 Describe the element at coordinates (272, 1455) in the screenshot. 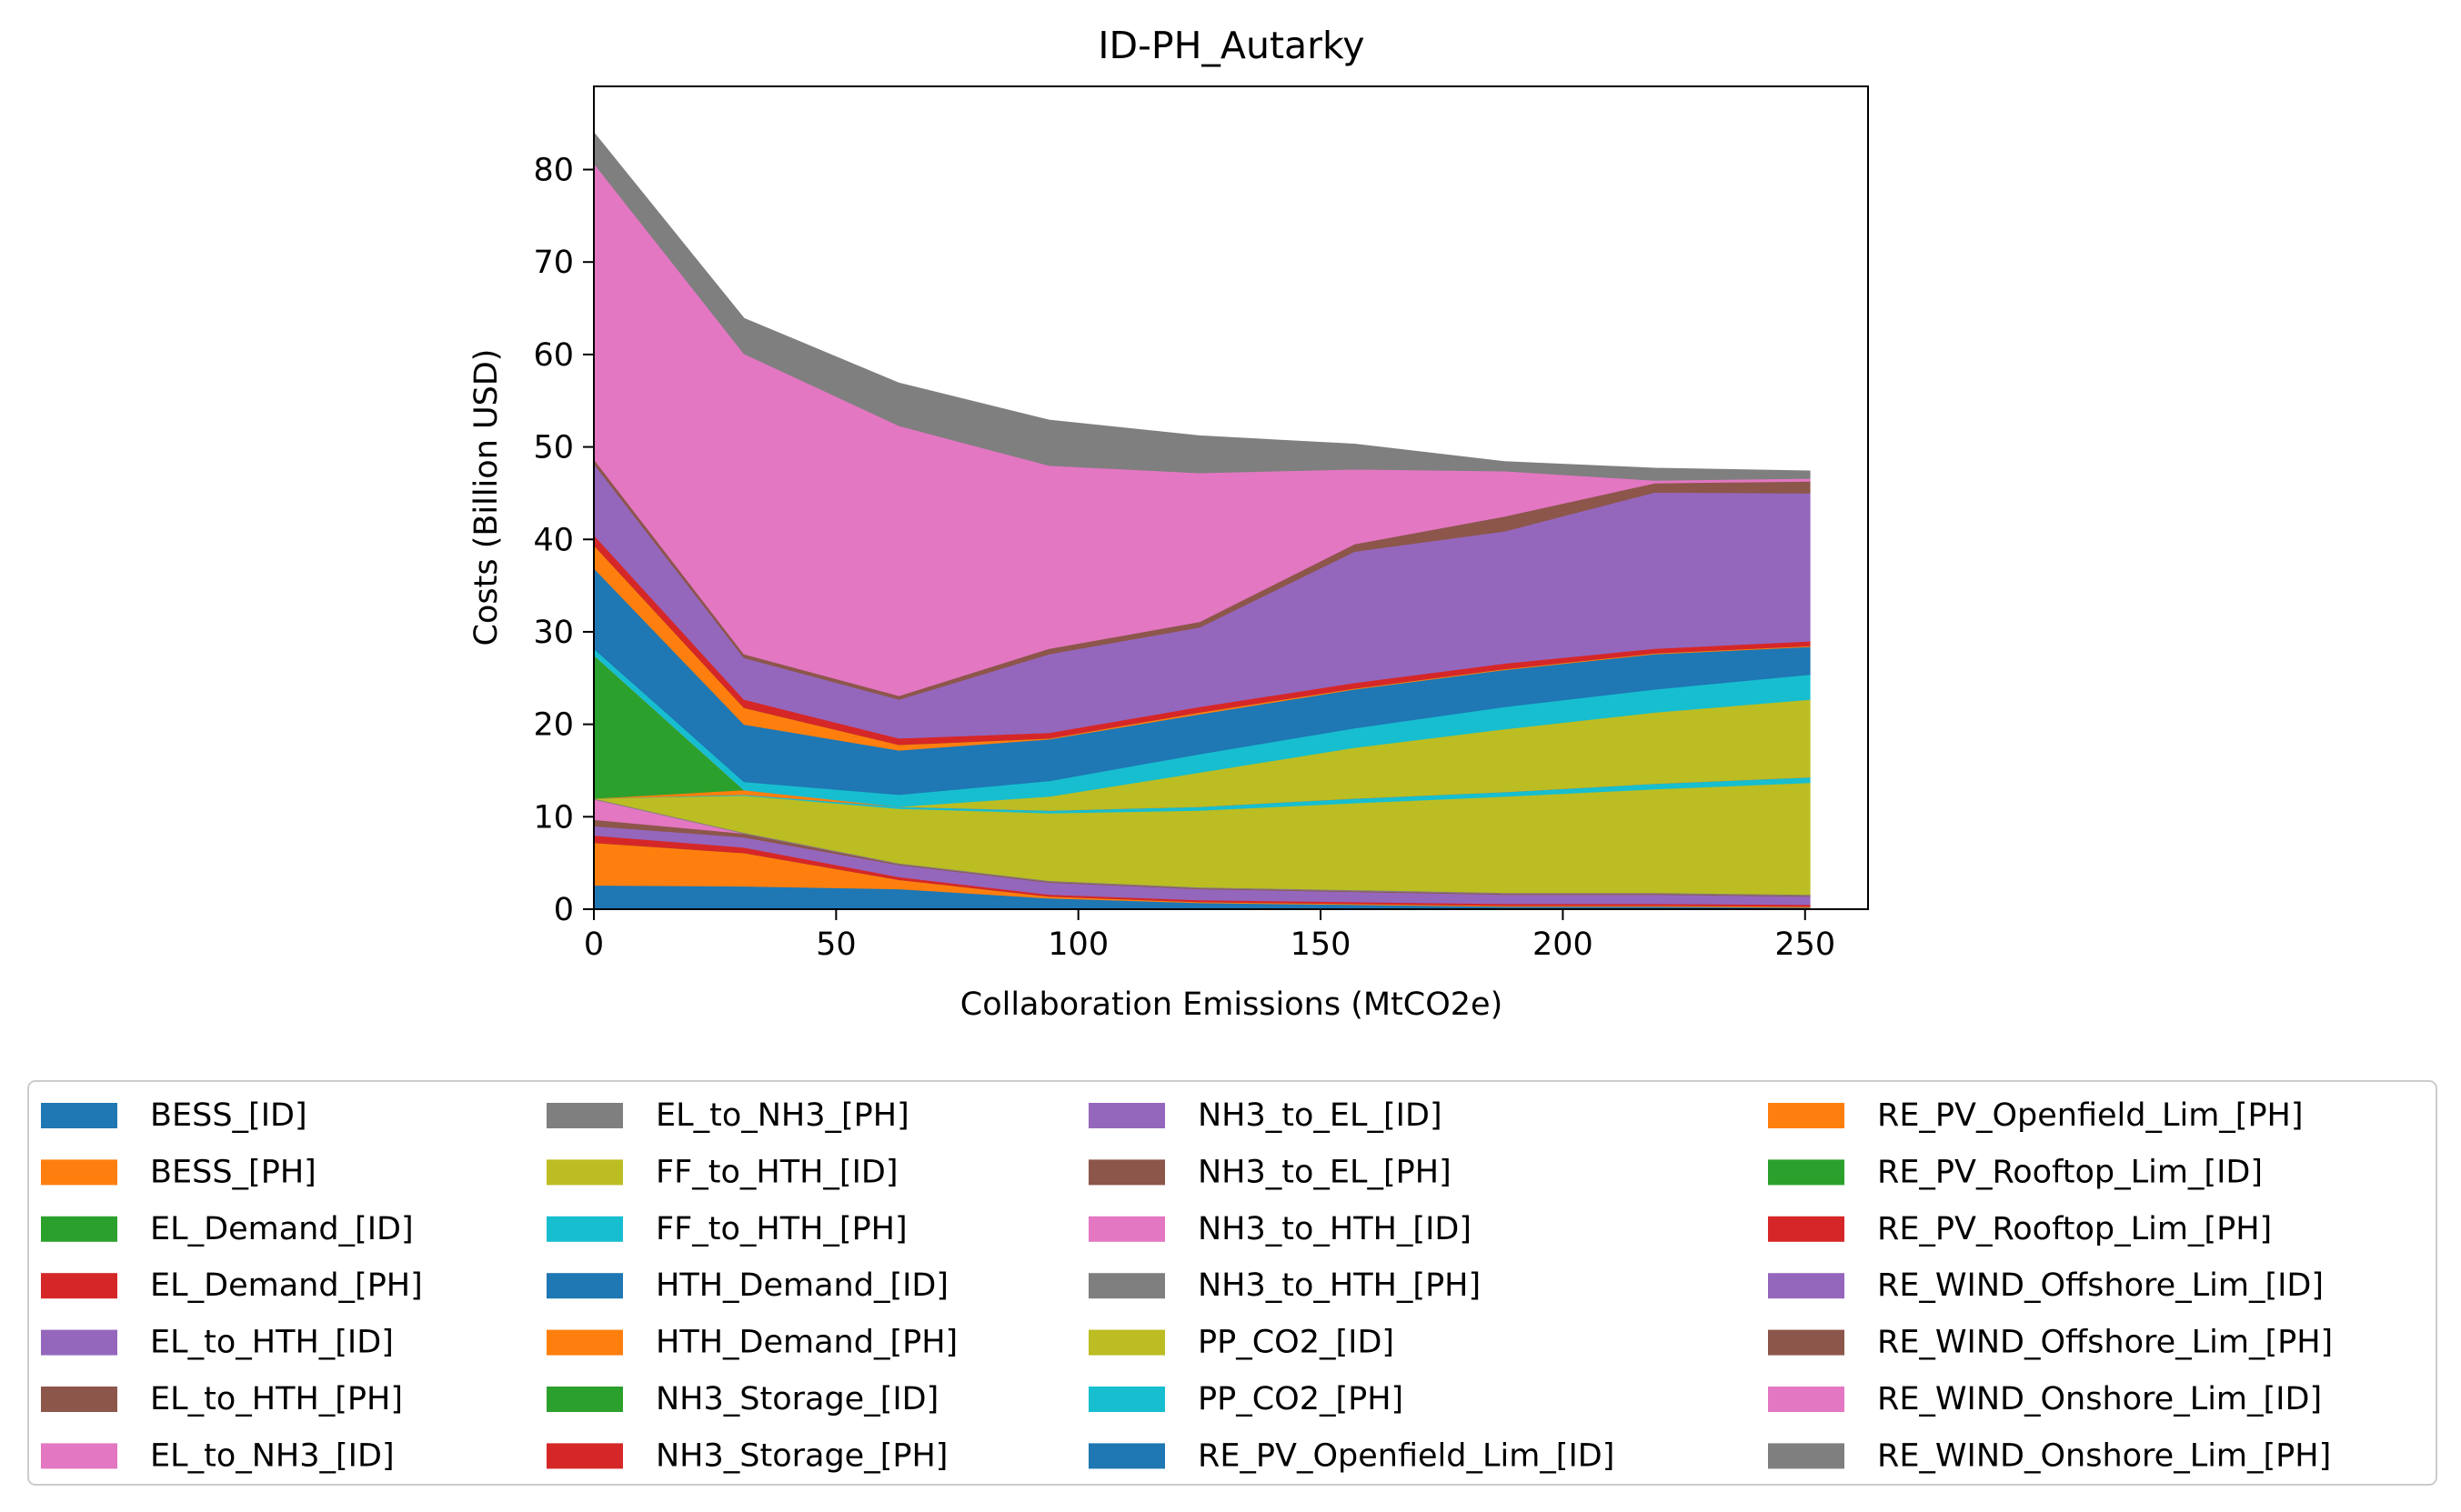

I see `legend-label: EL_to_NH3_[ID]` at that location.